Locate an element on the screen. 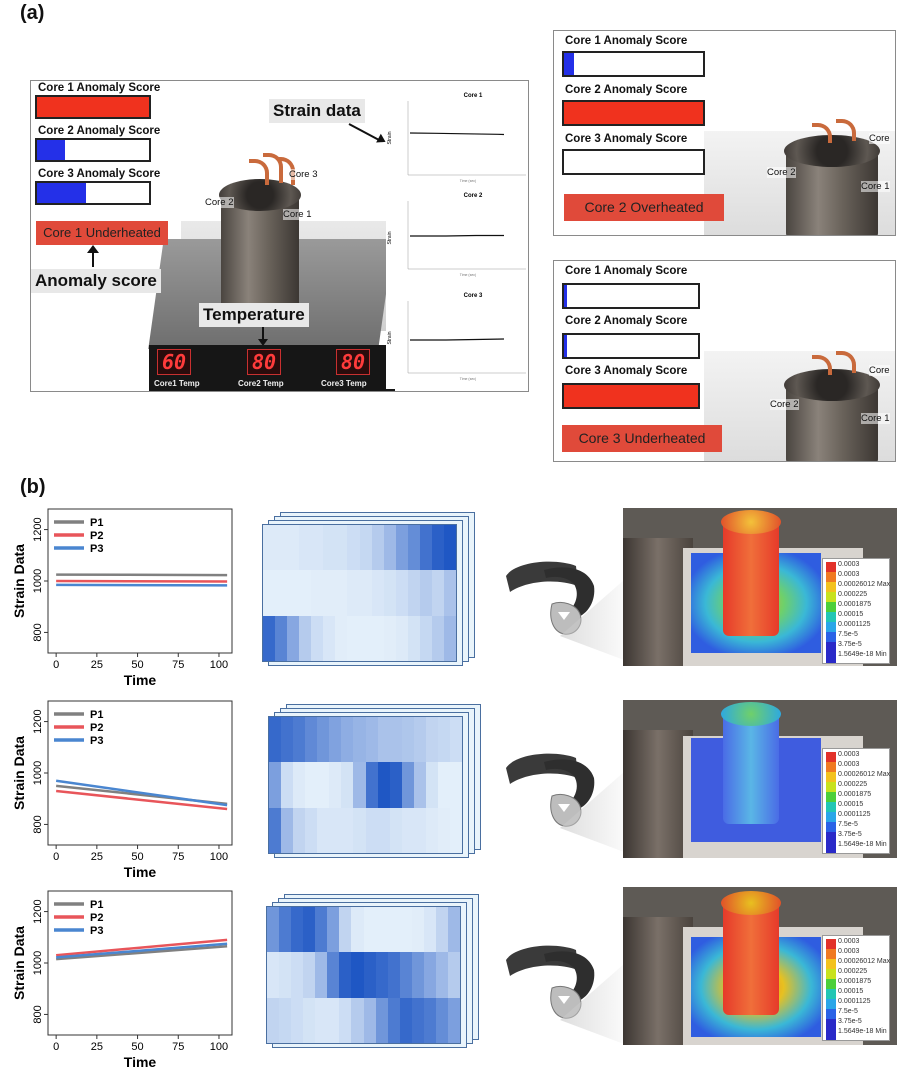 The width and height of the screenshot is (913, 1072). plot-frame is located at coordinates (140, 773).